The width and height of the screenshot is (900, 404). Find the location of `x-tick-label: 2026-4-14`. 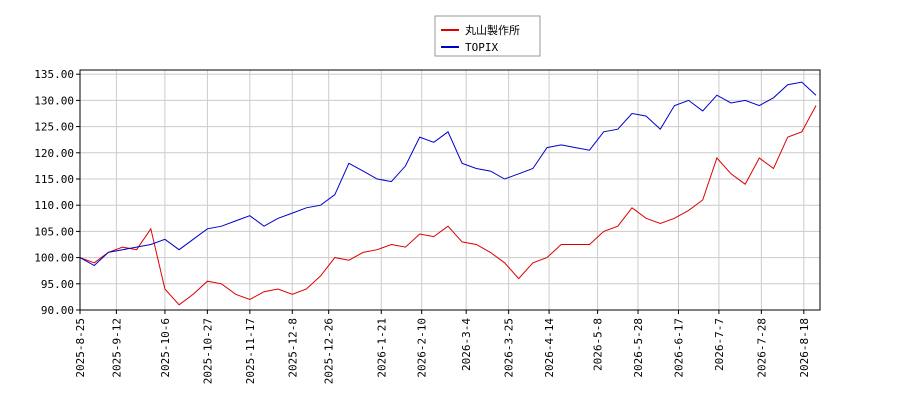

x-tick-label: 2026-4-14 is located at coordinates (549, 348).